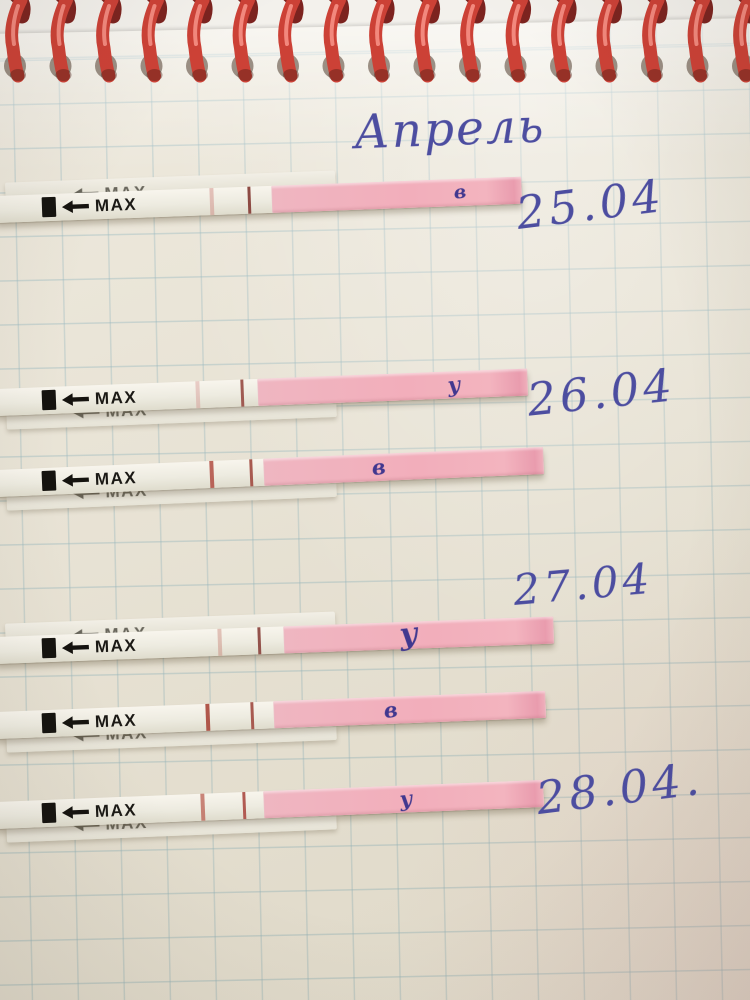  What do you see at coordinates (450, 129) in the screenshot?
I see `month-title: Апрель` at bounding box center [450, 129].